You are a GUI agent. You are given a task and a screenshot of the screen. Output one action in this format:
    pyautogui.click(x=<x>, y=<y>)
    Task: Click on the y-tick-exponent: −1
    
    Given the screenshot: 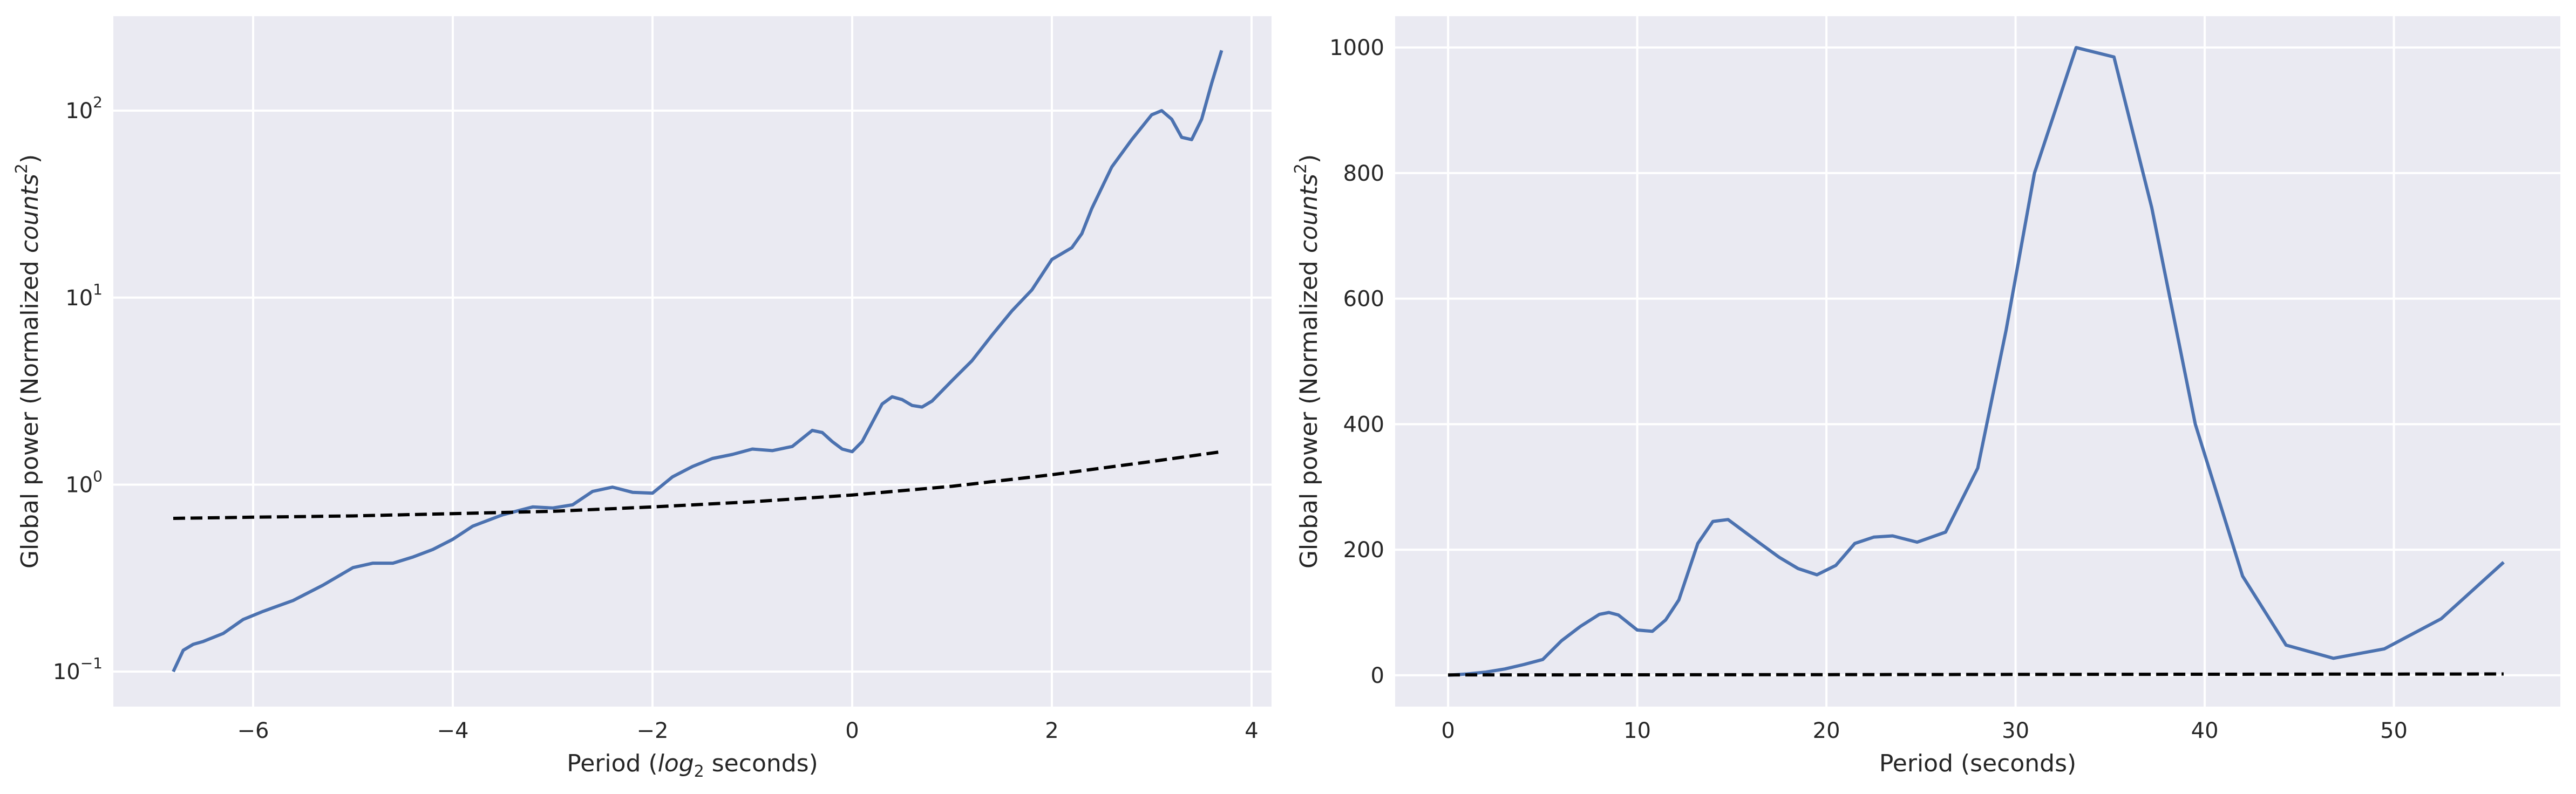 What is the action you would take?
    pyautogui.click(x=91, y=663)
    